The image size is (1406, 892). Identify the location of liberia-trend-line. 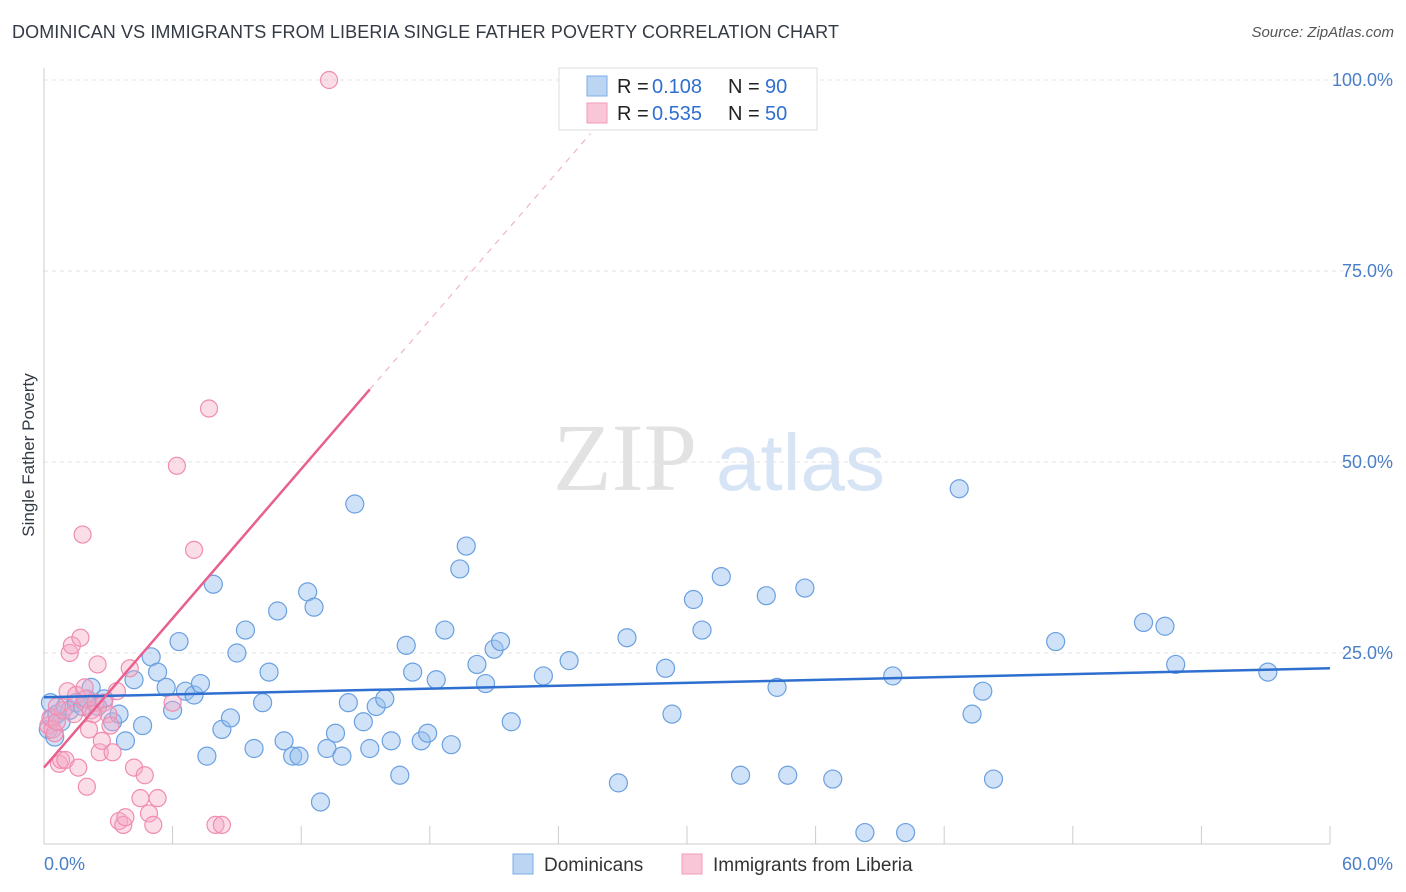
(207, 578).